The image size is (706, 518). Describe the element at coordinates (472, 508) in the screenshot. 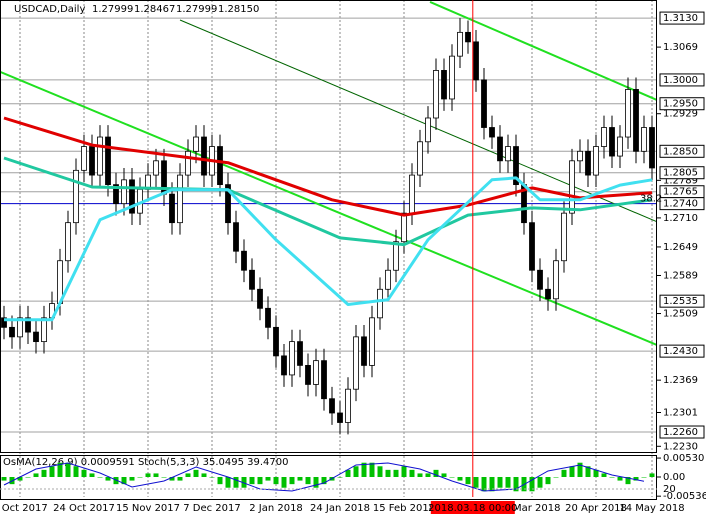

I see `time-marker-label: 2018.03.18 00:00` at that location.